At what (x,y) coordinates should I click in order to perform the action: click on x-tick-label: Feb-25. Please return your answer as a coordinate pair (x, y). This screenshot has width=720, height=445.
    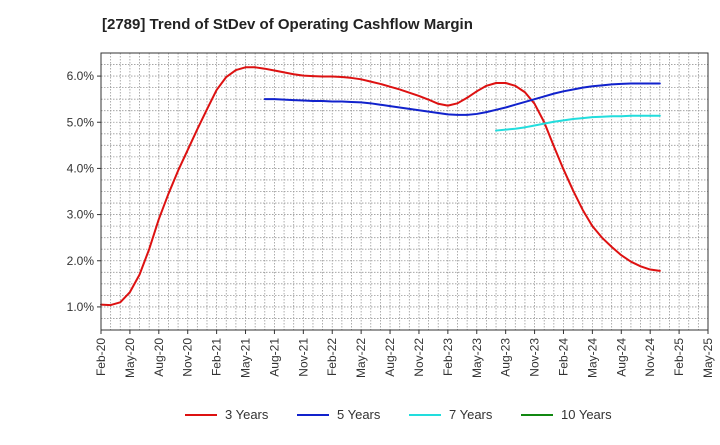
    Looking at the image, I should click on (679, 357).